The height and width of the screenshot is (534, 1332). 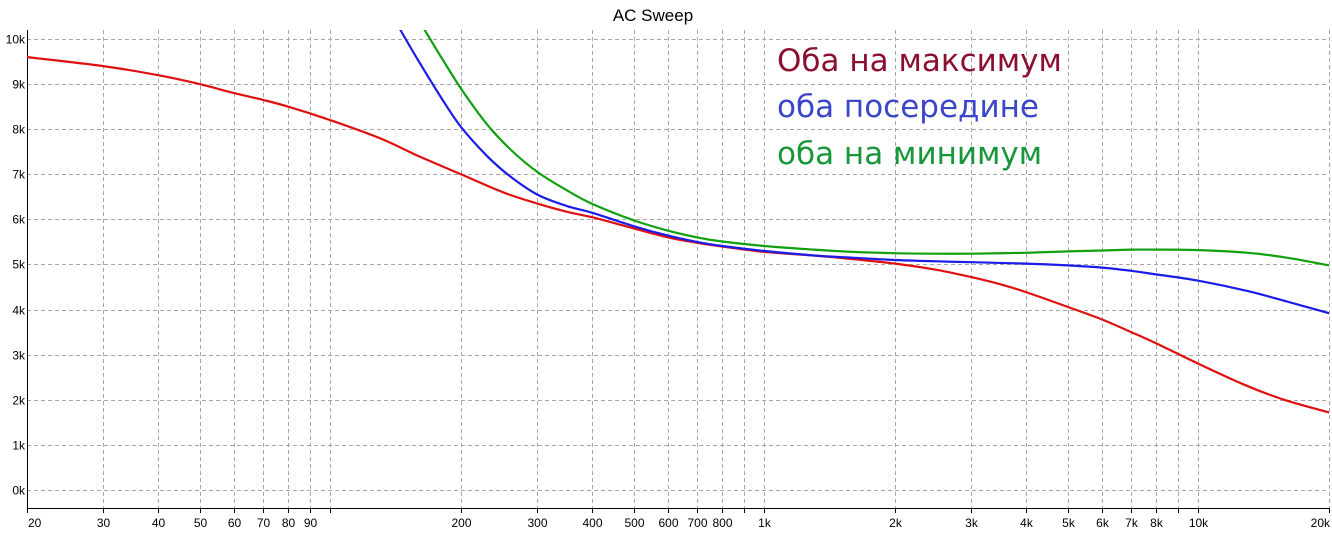 I want to click on x-tick-label: 20k, so click(x=1321, y=523).